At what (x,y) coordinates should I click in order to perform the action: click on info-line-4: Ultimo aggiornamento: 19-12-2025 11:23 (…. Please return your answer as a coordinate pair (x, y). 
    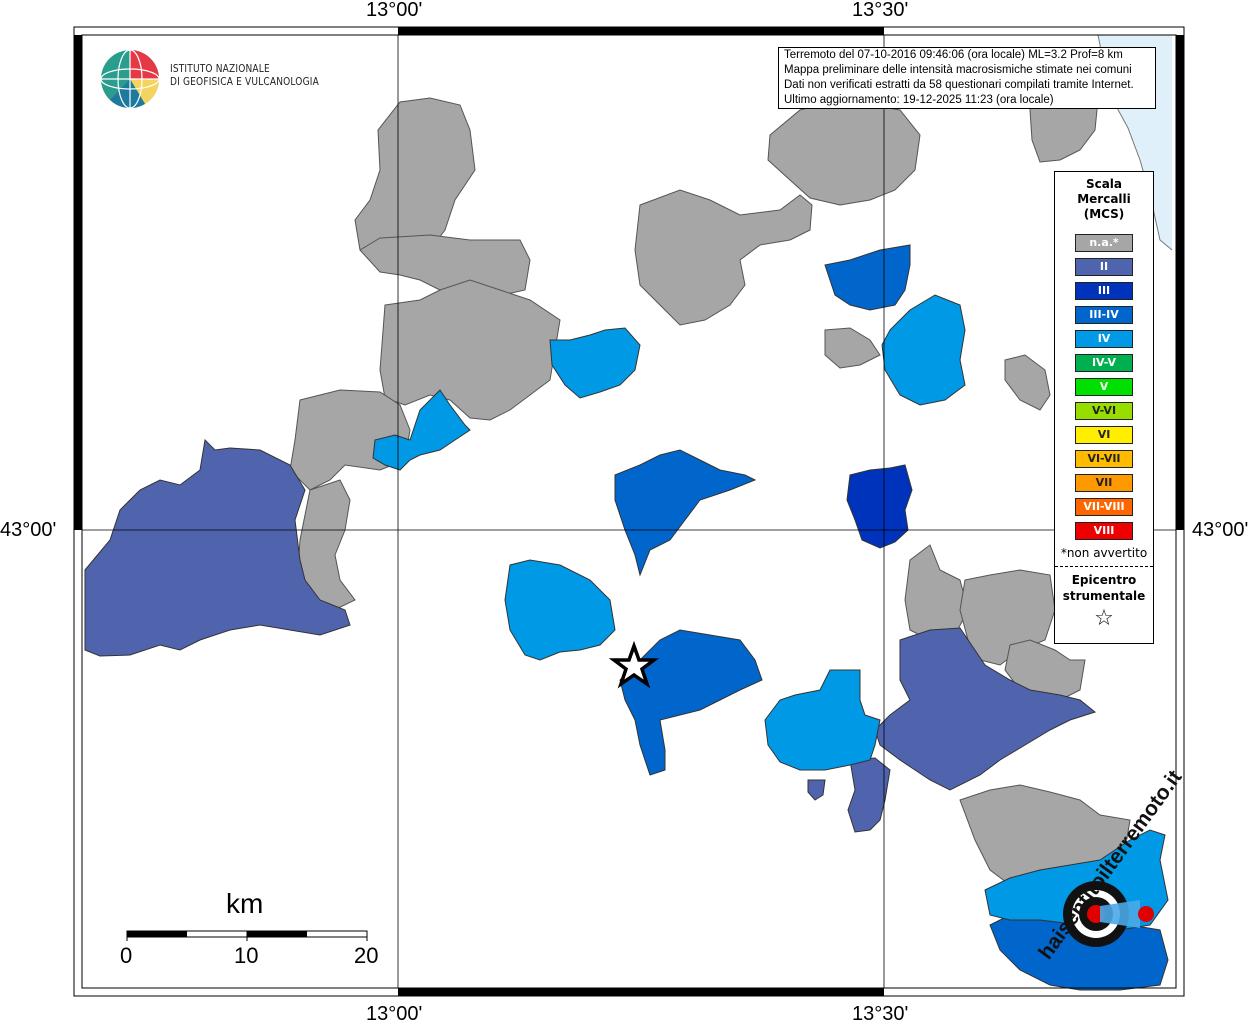
    Looking at the image, I should click on (919, 100).